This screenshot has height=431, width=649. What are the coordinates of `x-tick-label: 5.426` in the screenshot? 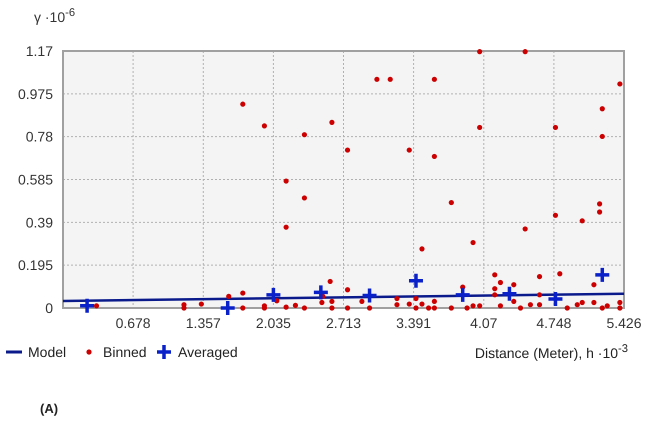 It's located at (624, 323).